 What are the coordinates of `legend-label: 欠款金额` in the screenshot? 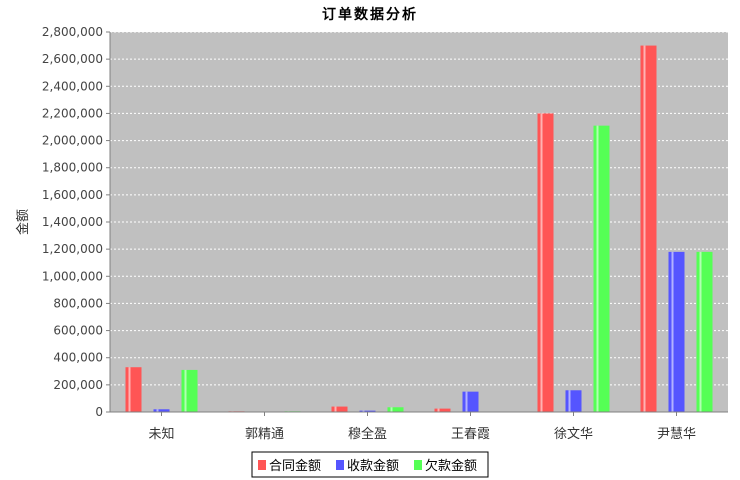 It's located at (451, 466).